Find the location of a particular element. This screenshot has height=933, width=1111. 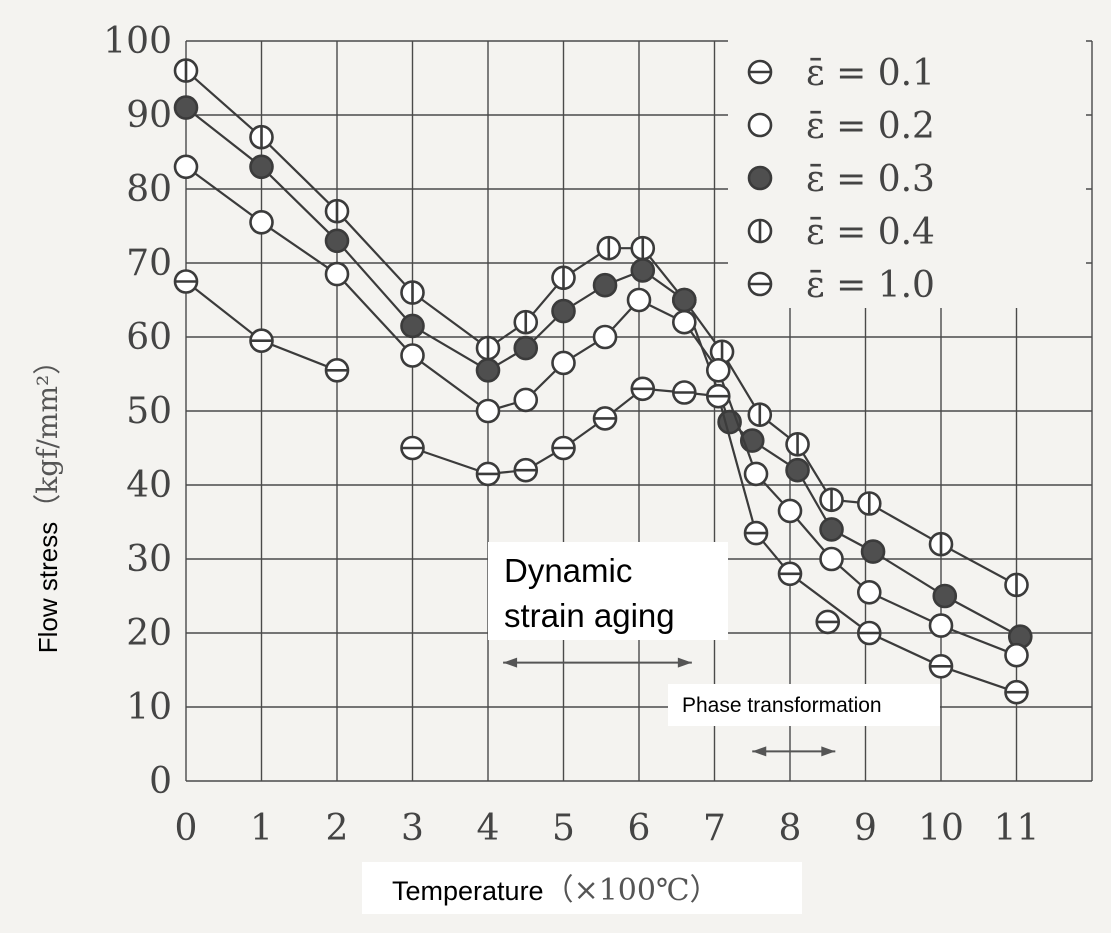

x-tick-label: 3 is located at coordinates (412, 828).